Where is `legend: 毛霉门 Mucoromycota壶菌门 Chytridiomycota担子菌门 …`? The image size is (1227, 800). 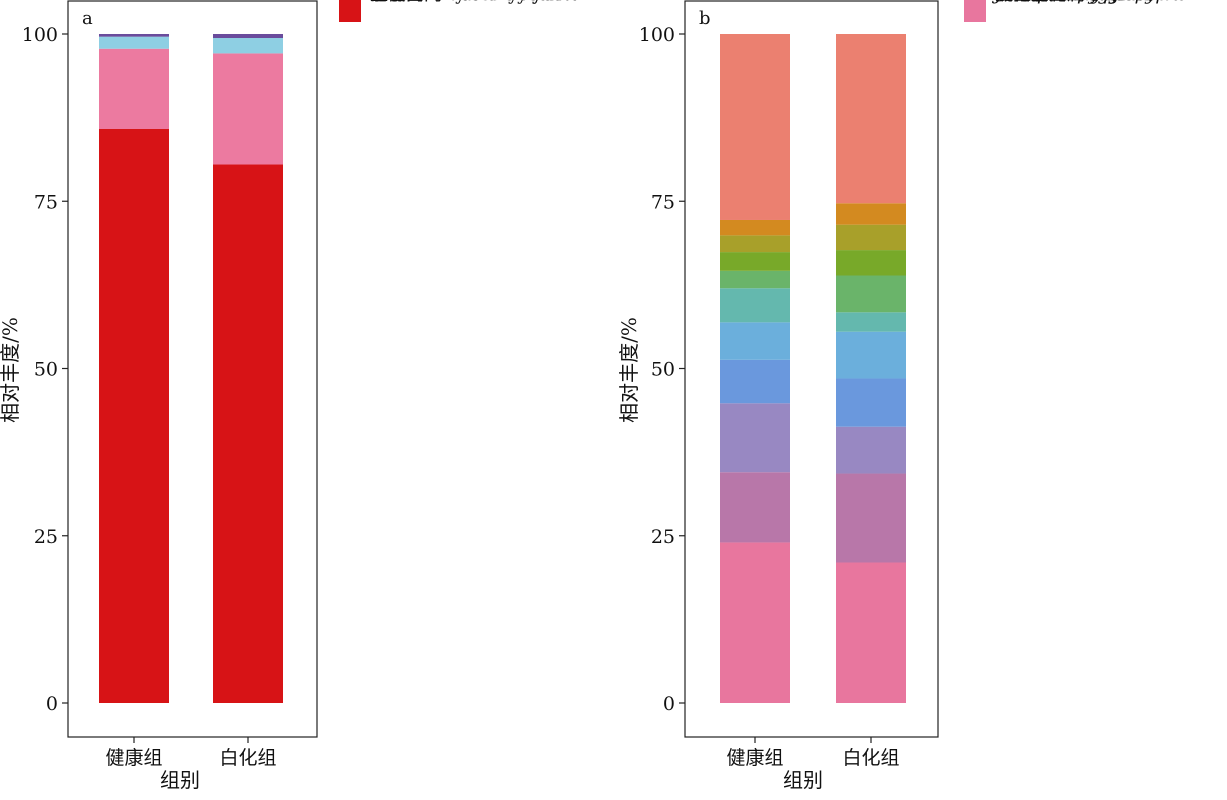
legend: 毛霉门 Mucoromycota壶菌门 Chytridiomycota担子菌门 … is located at coordinates (460, 11).